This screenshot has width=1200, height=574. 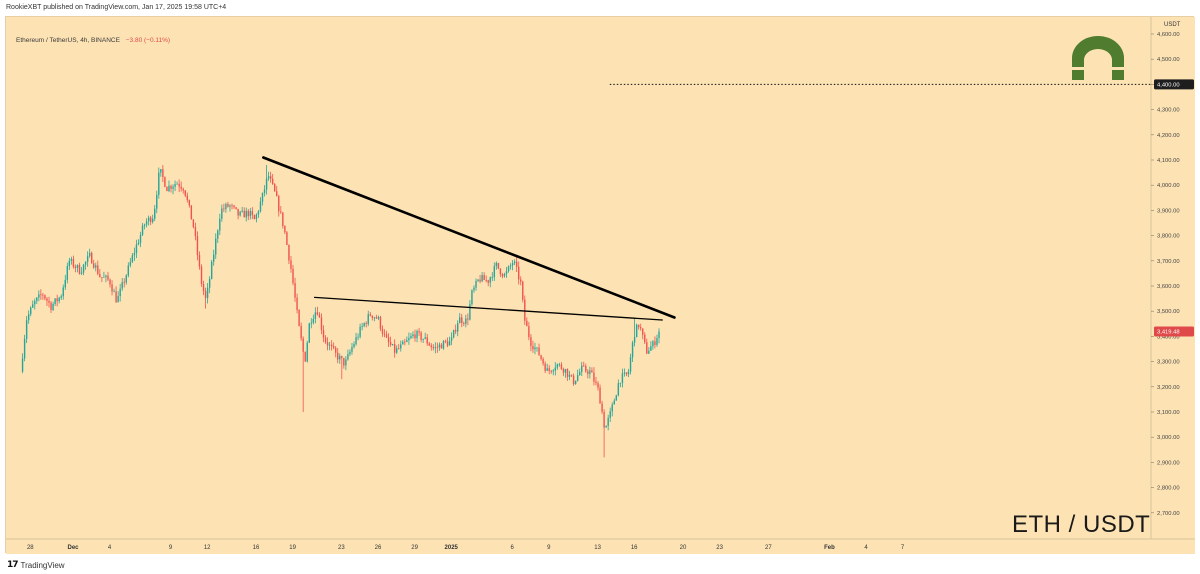 I want to click on price-tick-label: 3,300.00, so click(x=1168, y=363).